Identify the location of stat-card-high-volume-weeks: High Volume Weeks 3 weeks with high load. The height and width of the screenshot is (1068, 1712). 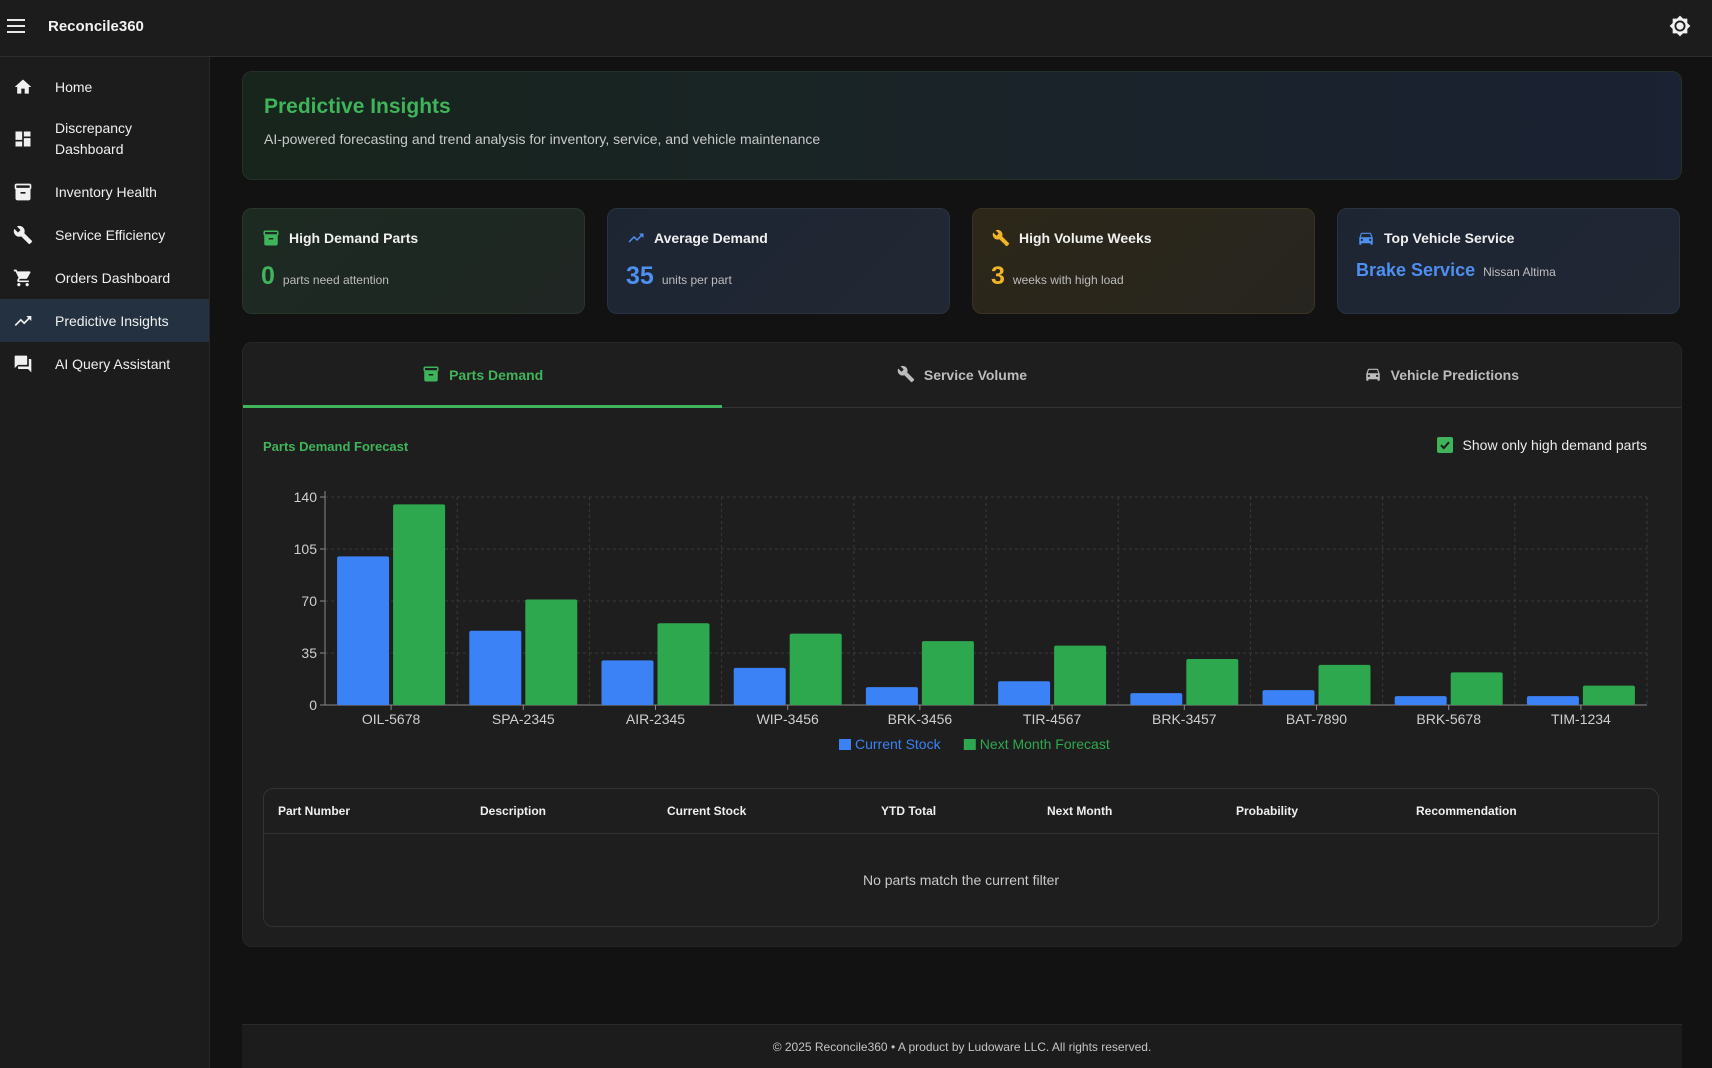
(1143, 261).